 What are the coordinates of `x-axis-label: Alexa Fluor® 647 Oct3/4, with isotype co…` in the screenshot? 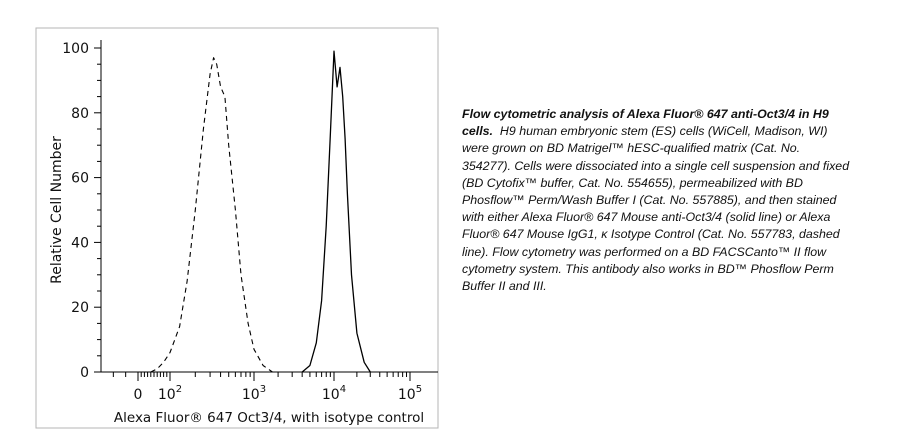 It's located at (269, 418).